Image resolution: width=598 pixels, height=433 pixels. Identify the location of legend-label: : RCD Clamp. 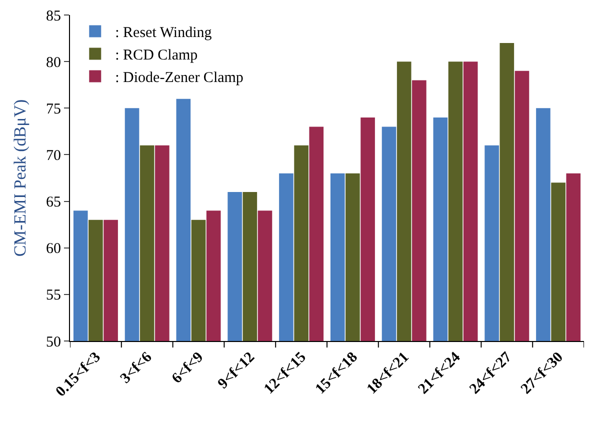
(156, 56).